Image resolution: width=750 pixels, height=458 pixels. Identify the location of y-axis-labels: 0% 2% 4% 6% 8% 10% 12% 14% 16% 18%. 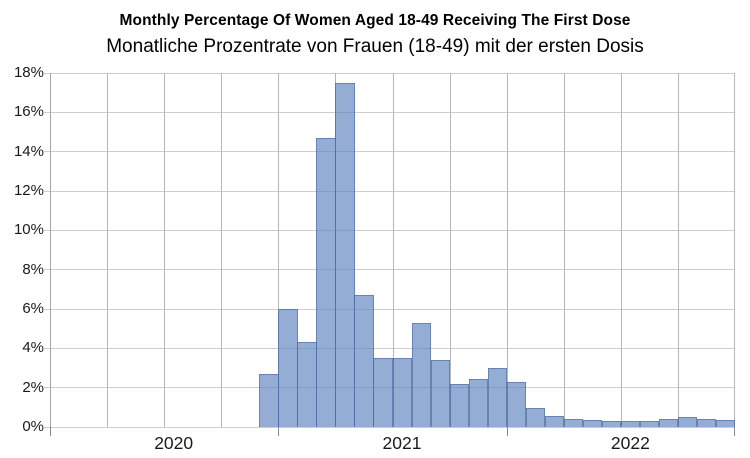
(22, 249).